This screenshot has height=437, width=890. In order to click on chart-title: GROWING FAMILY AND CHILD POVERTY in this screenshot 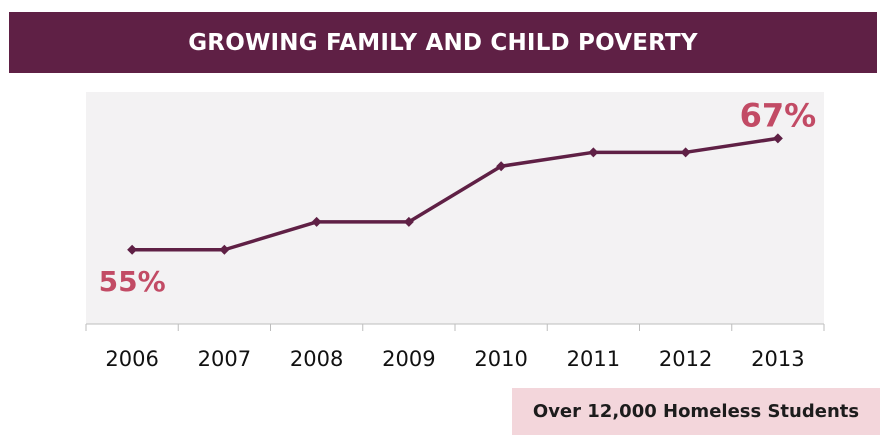, I will do `click(443, 42)`.